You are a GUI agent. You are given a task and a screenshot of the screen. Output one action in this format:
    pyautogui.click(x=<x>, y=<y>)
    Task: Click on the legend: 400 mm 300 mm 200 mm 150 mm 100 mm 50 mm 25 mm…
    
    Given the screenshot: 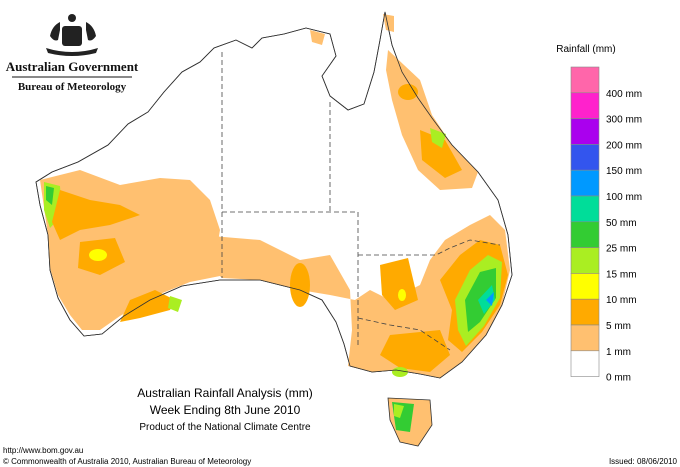 What is the action you would take?
    pyautogui.click(x=606, y=225)
    